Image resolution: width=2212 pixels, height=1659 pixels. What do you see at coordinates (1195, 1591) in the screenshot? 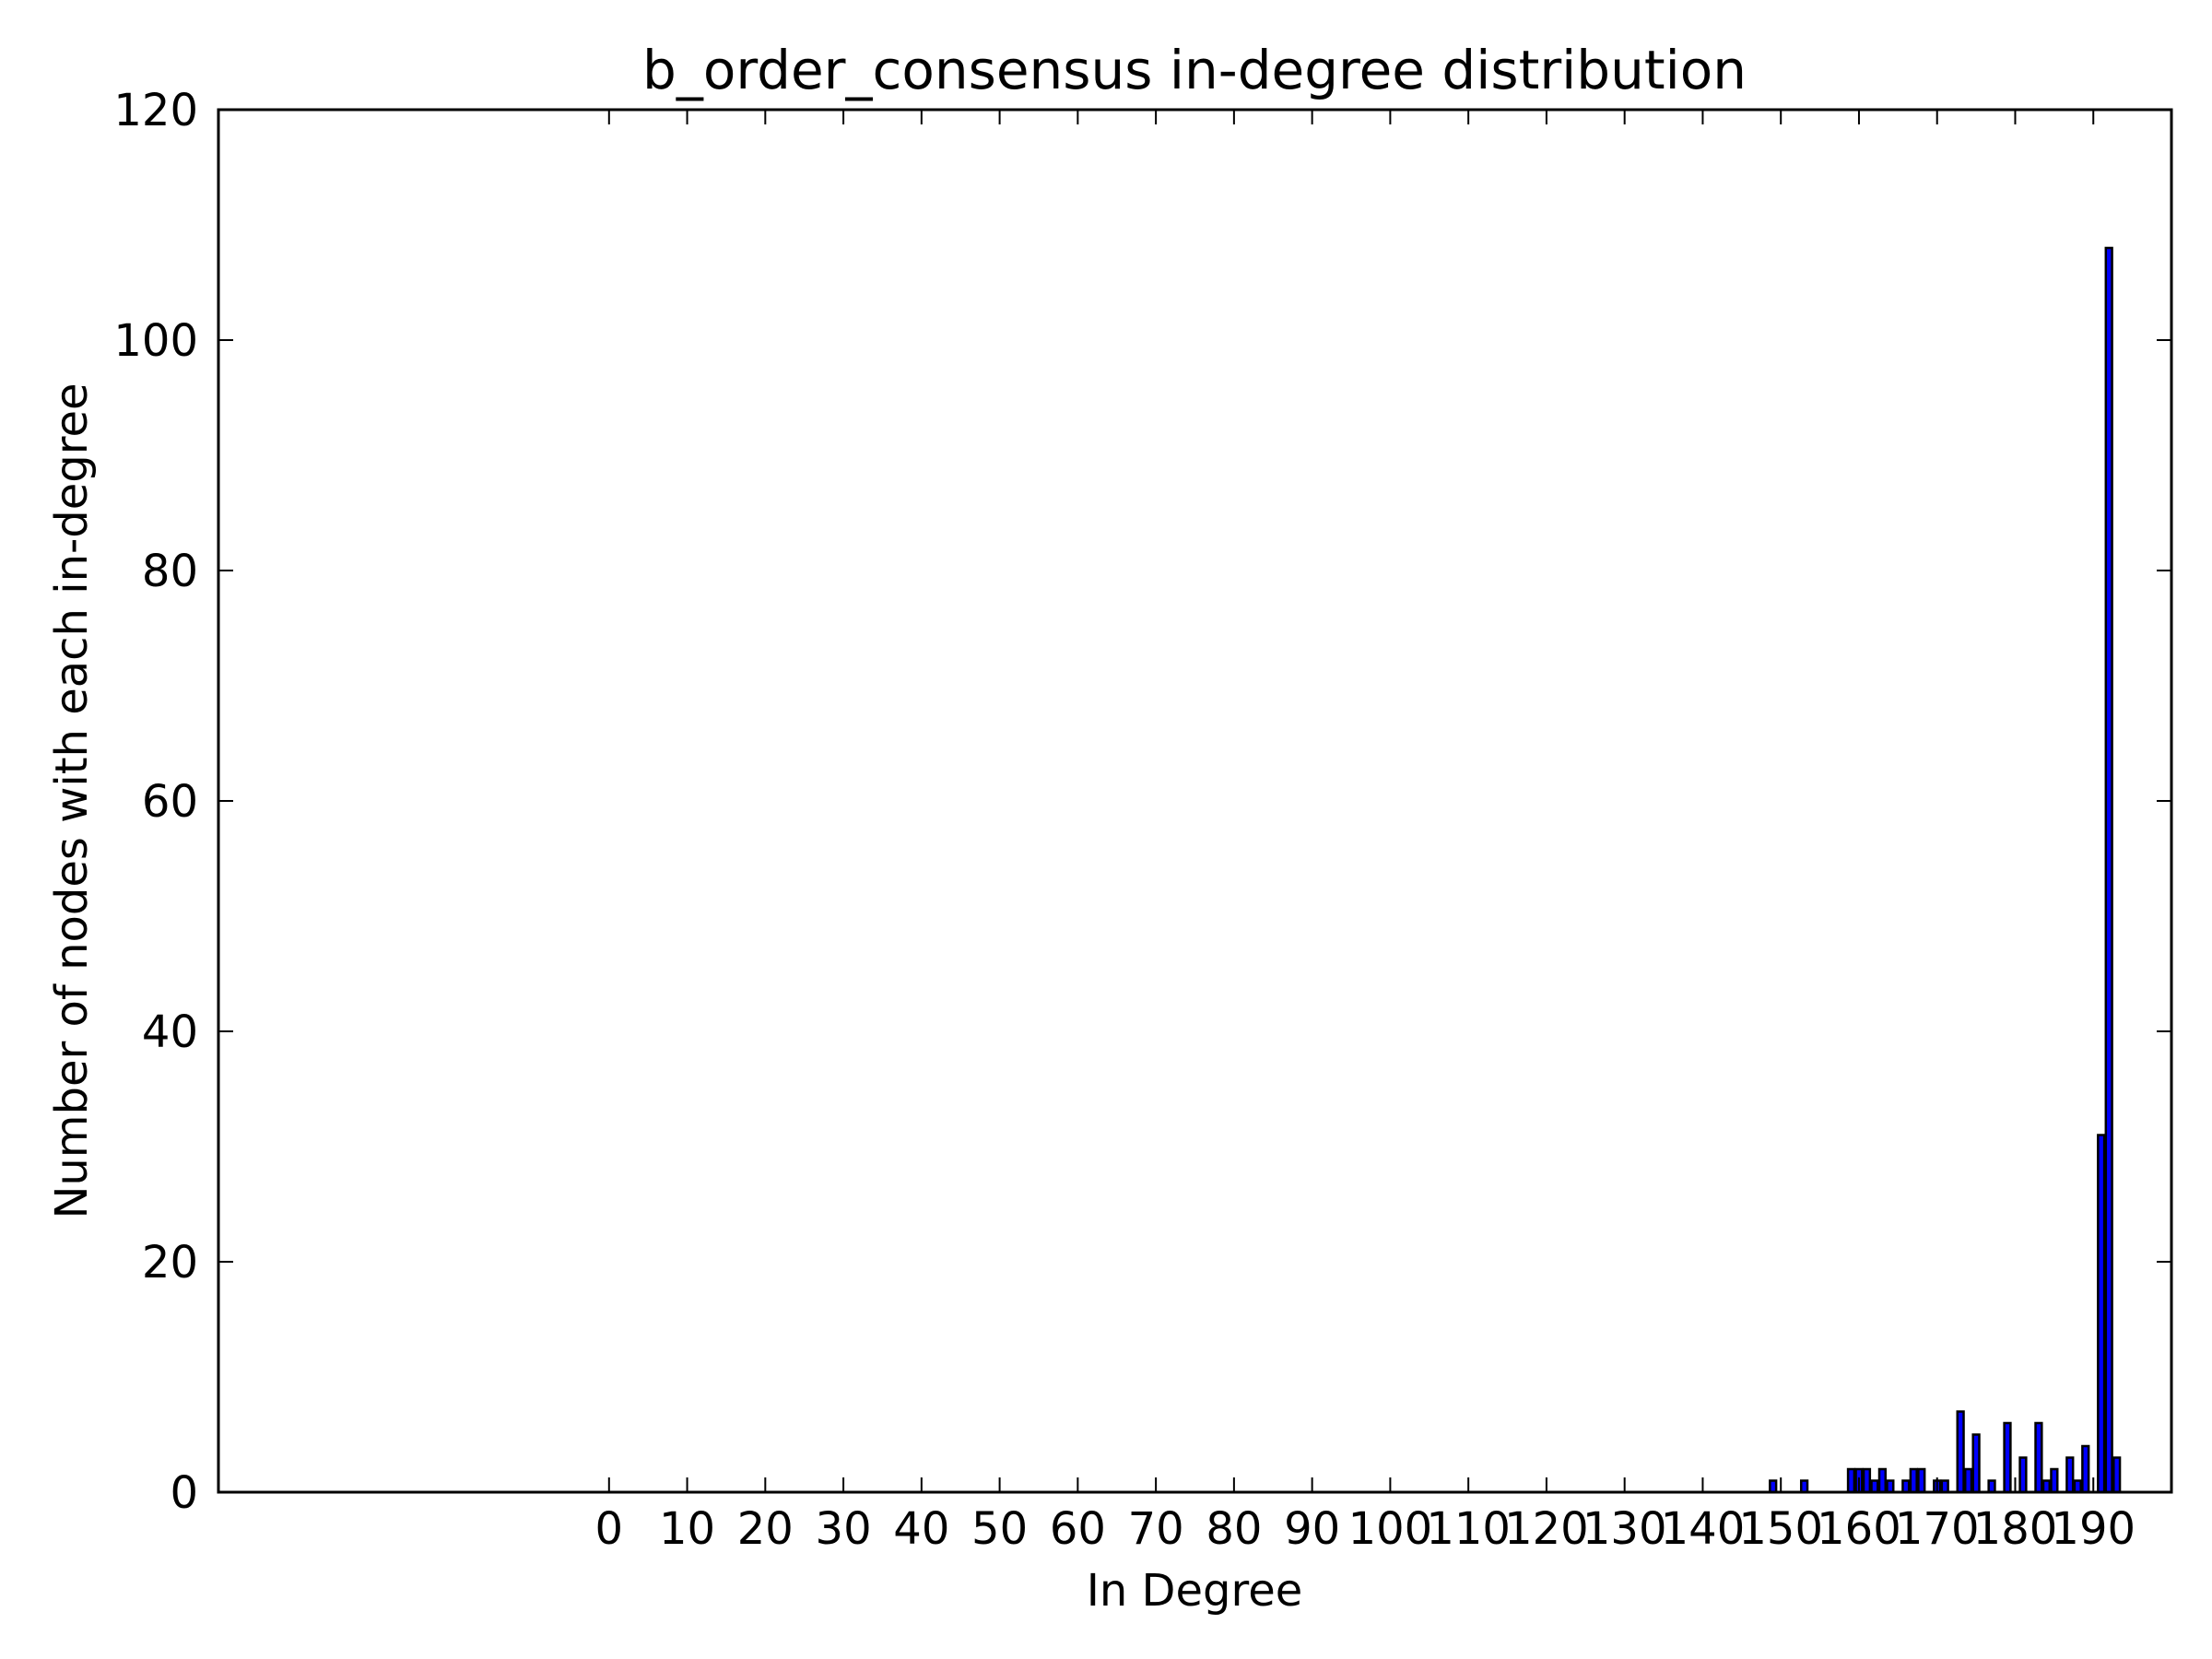
I see `x-axis-label: In Degree` at bounding box center [1195, 1591].